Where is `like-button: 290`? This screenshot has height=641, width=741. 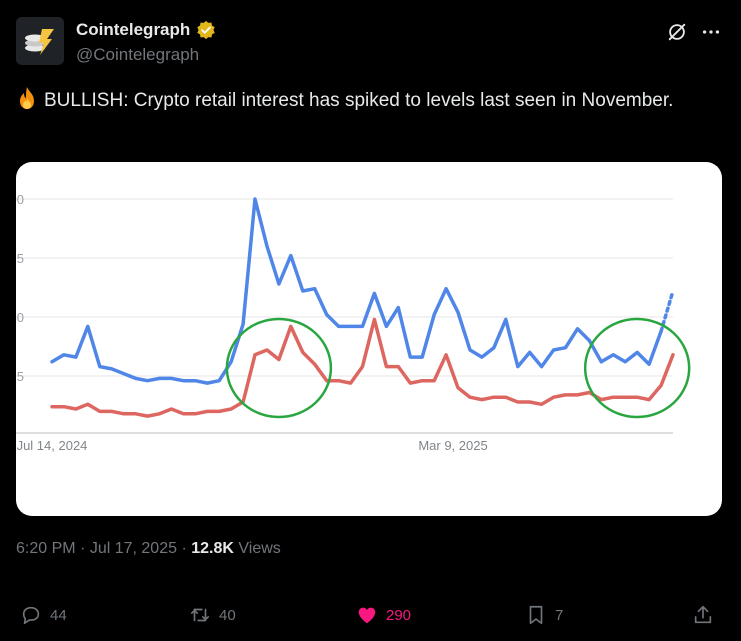 like-button: 290 is located at coordinates (383, 615).